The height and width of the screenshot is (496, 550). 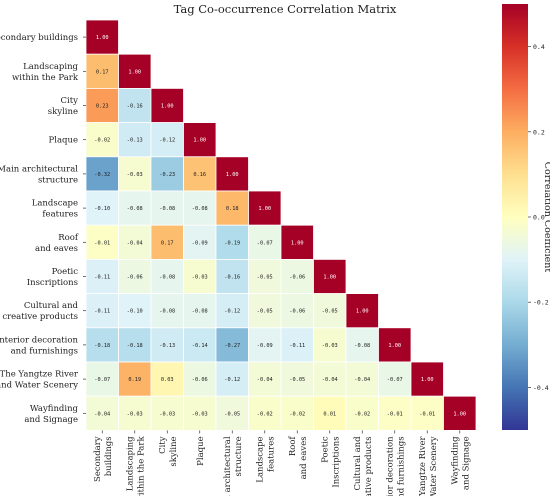 I want to click on cell-value-label: -0.32, so click(x=102, y=175).